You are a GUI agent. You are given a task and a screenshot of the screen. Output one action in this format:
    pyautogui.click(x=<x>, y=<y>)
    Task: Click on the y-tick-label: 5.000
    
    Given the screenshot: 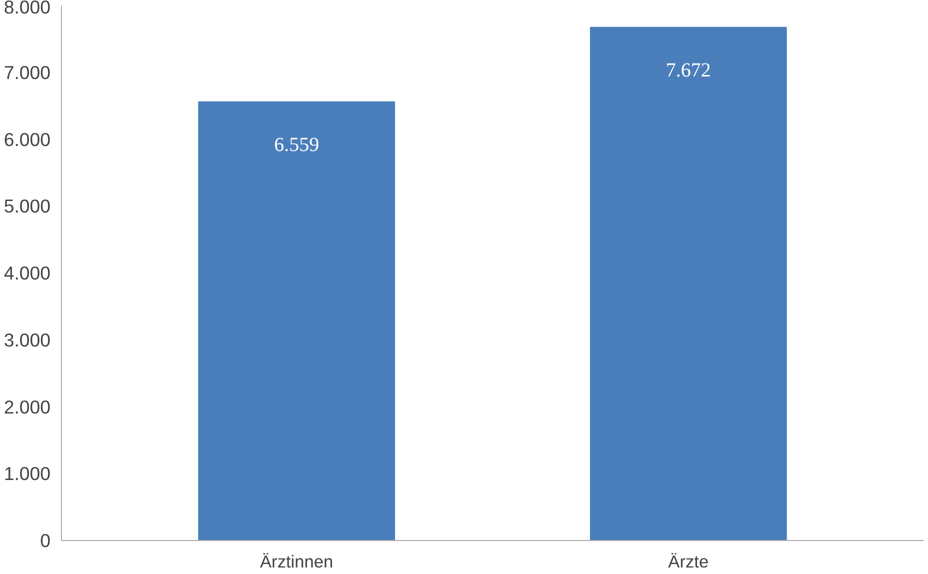 What is the action you would take?
    pyautogui.click(x=27, y=206)
    